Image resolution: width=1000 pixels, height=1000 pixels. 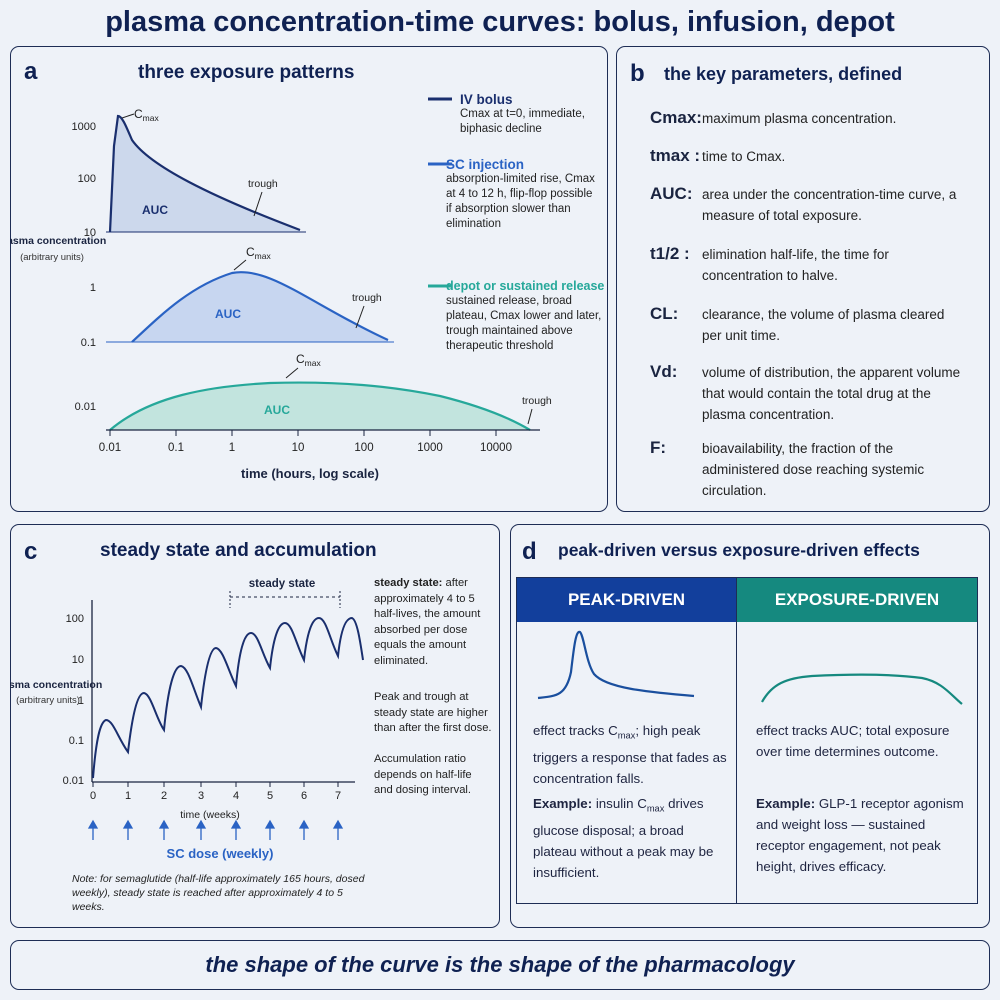 I want to click on ytick-0.1: 0.1, so click(x=88, y=343).